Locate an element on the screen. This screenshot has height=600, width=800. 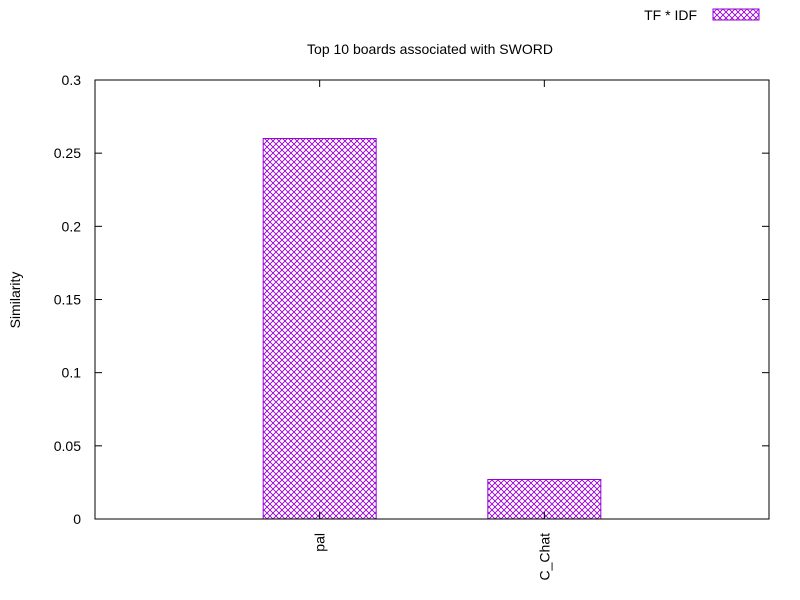
y-tick-label: 0.15 is located at coordinates (67, 300).